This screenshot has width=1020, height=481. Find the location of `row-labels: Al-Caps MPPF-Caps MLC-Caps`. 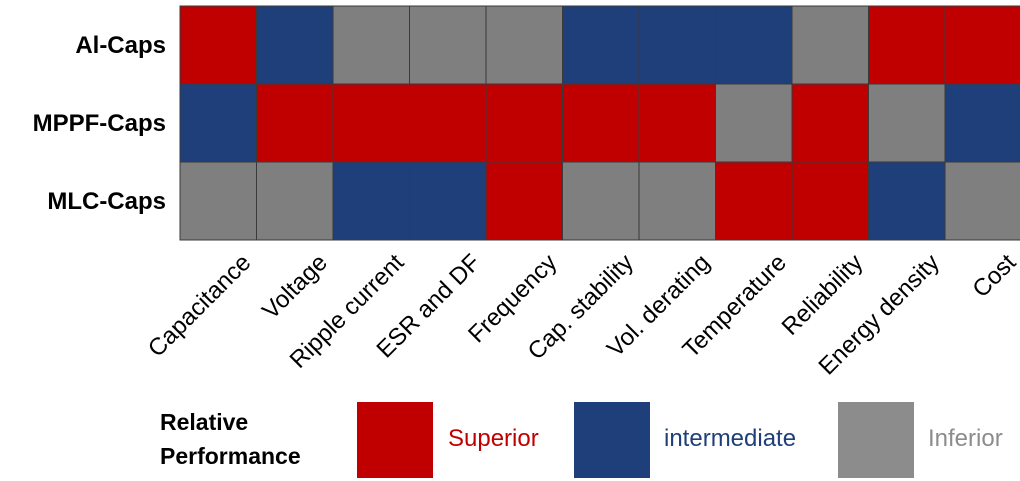

row-labels: Al-Caps MPPF-Caps MLC-Caps is located at coordinates (99, 123).